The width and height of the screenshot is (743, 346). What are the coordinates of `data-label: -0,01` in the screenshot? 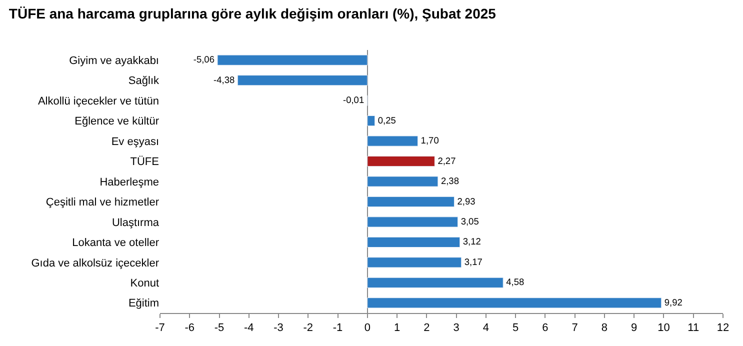 It's located at (353, 100).